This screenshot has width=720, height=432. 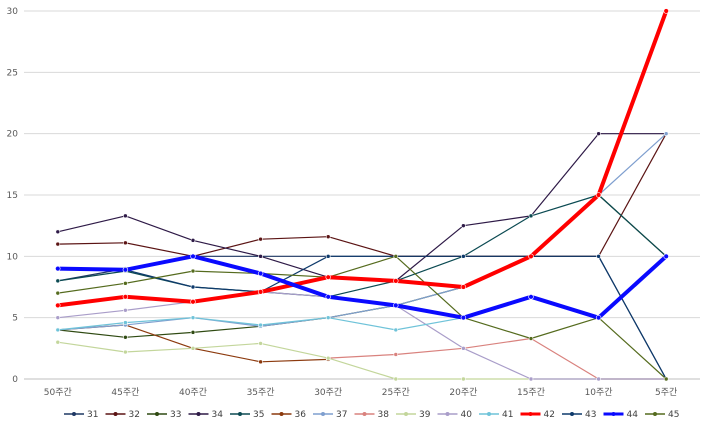 What do you see at coordinates (92, 415) in the screenshot?
I see `legend-label: 31` at bounding box center [92, 415].